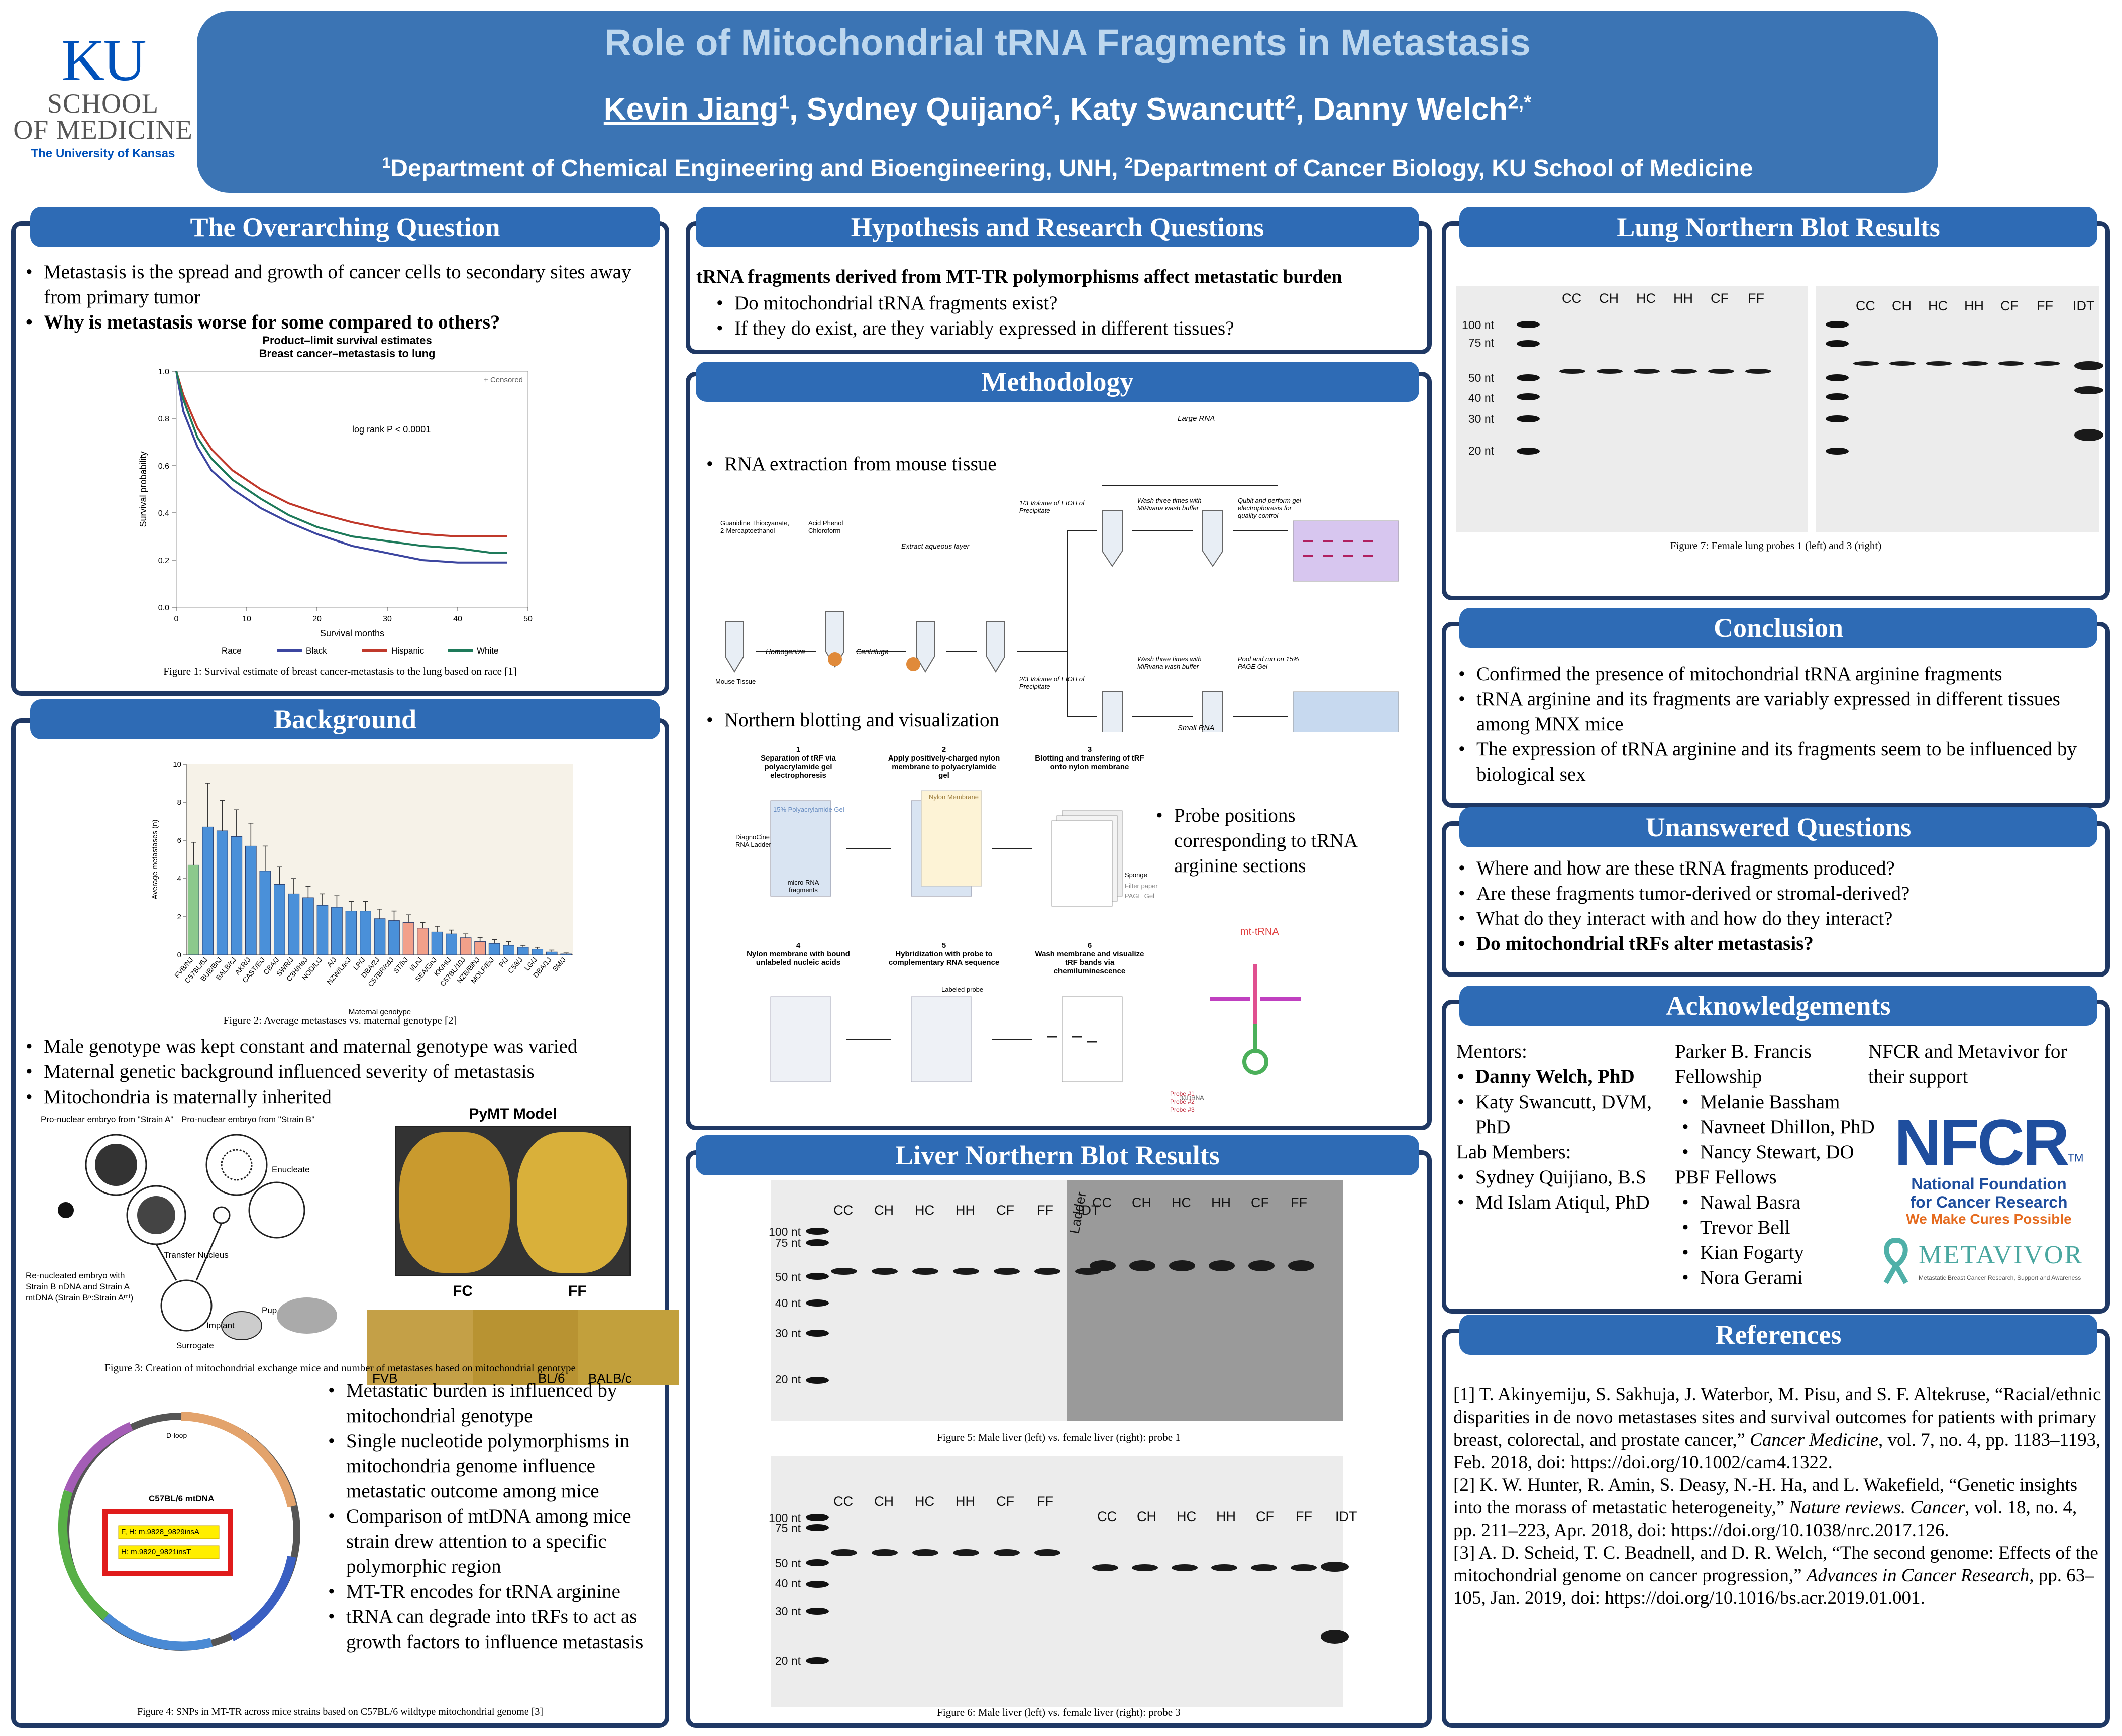 This screenshot has height=1736, width=2122. What do you see at coordinates (1788, 1152) in the screenshot?
I see `list-item: Nancy Stewart, DO` at bounding box center [1788, 1152].